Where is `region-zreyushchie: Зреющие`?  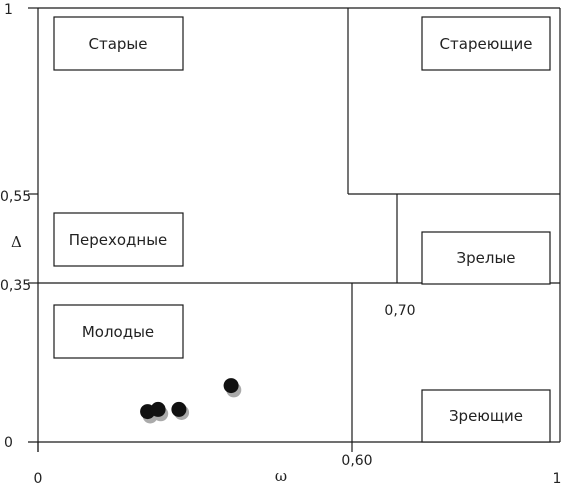
region-zreyushchie: Зреющие is located at coordinates (486, 416).